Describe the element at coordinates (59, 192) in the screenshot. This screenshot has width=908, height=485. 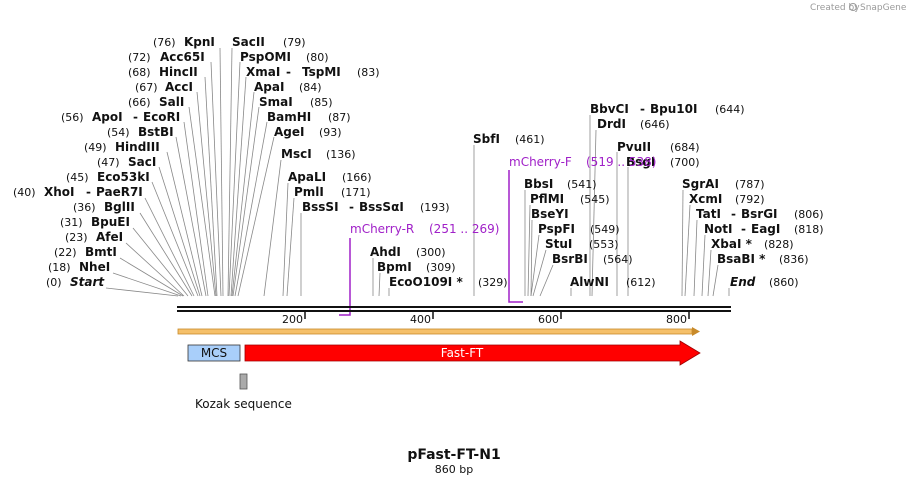
I see `enzyme-name: XhoI` at that location.